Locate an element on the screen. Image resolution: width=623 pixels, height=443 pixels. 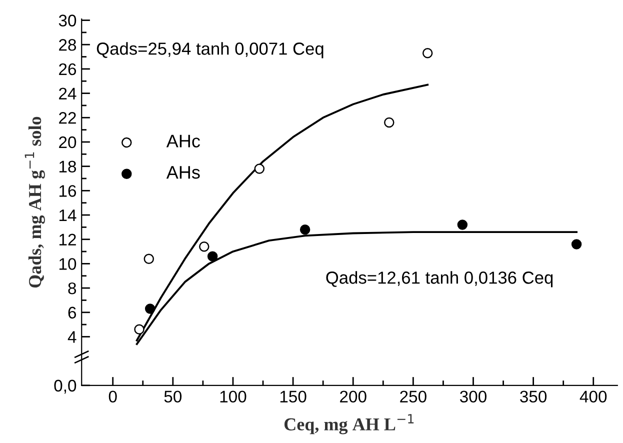
y-tick-label: 0,0 is located at coordinates (65, 387).